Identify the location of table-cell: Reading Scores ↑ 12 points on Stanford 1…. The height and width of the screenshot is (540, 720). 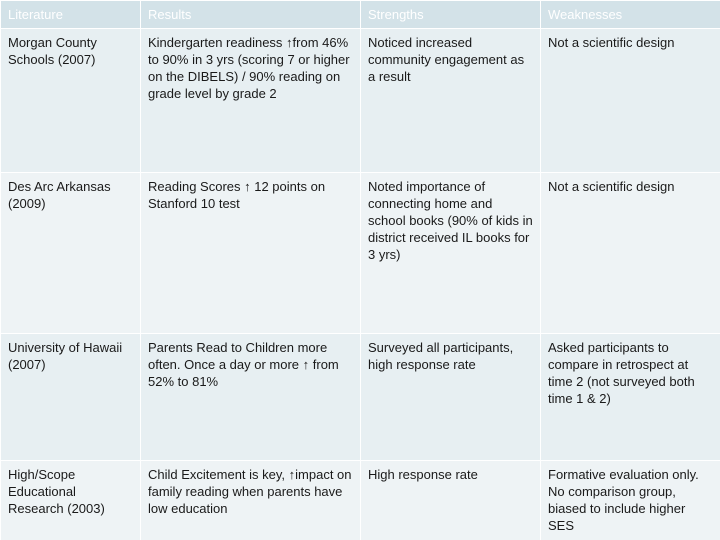
(250, 253).